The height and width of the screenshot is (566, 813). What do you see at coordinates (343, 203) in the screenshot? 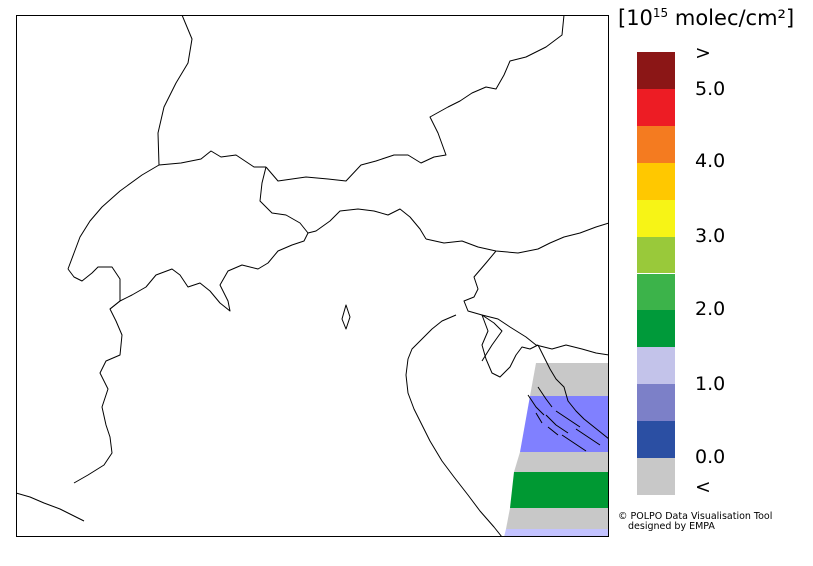
I see `border-switzerland-austria` at bounding box center [343, 203].